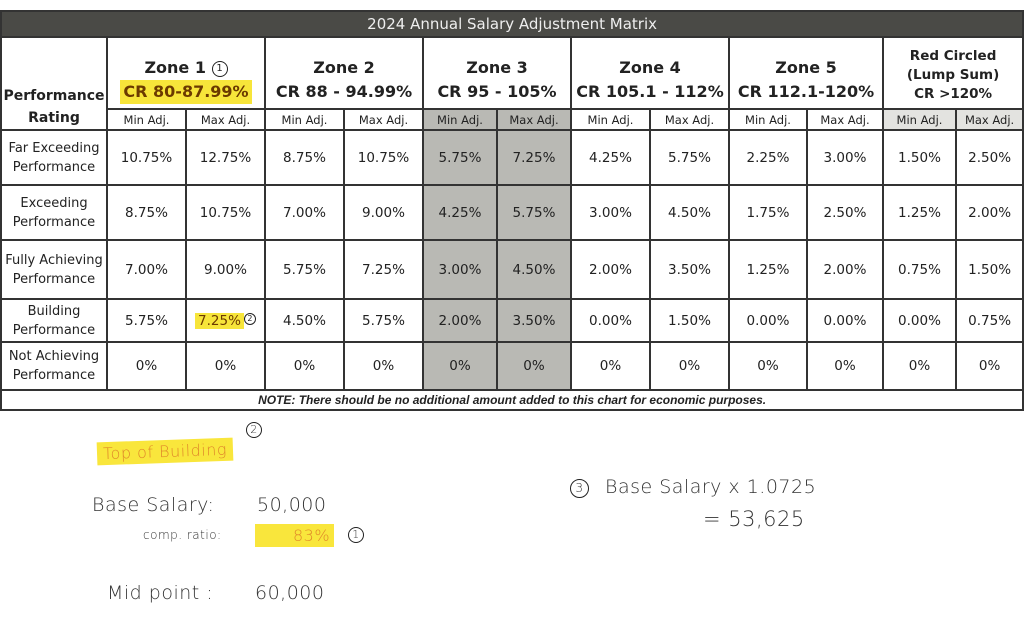 This screenshot has height=632, width=1024. I want to click on adjustment-cell: 7.25% 2, so click(225, 320).